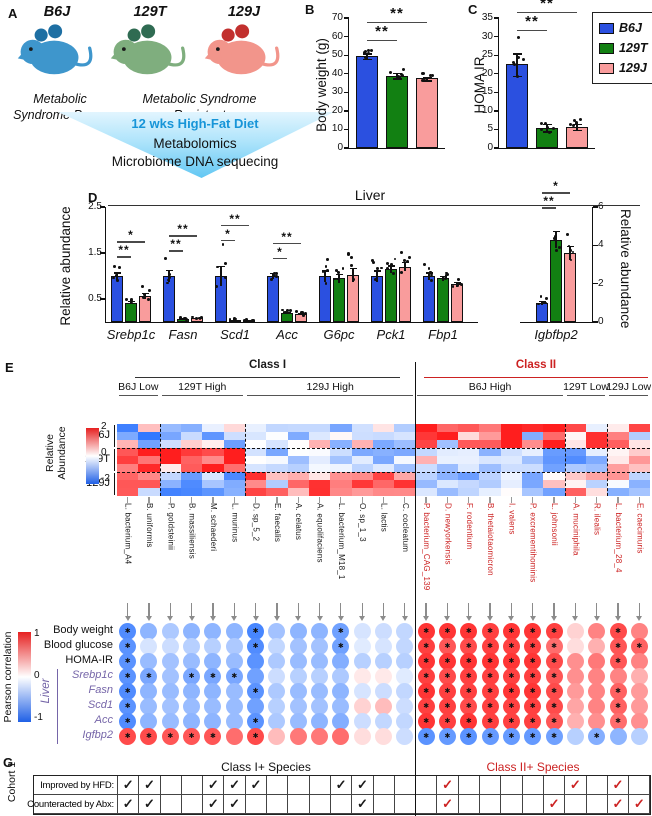 This screenshot has width=652, height=816. I want to click on class-divider-line, so click(415, 589).